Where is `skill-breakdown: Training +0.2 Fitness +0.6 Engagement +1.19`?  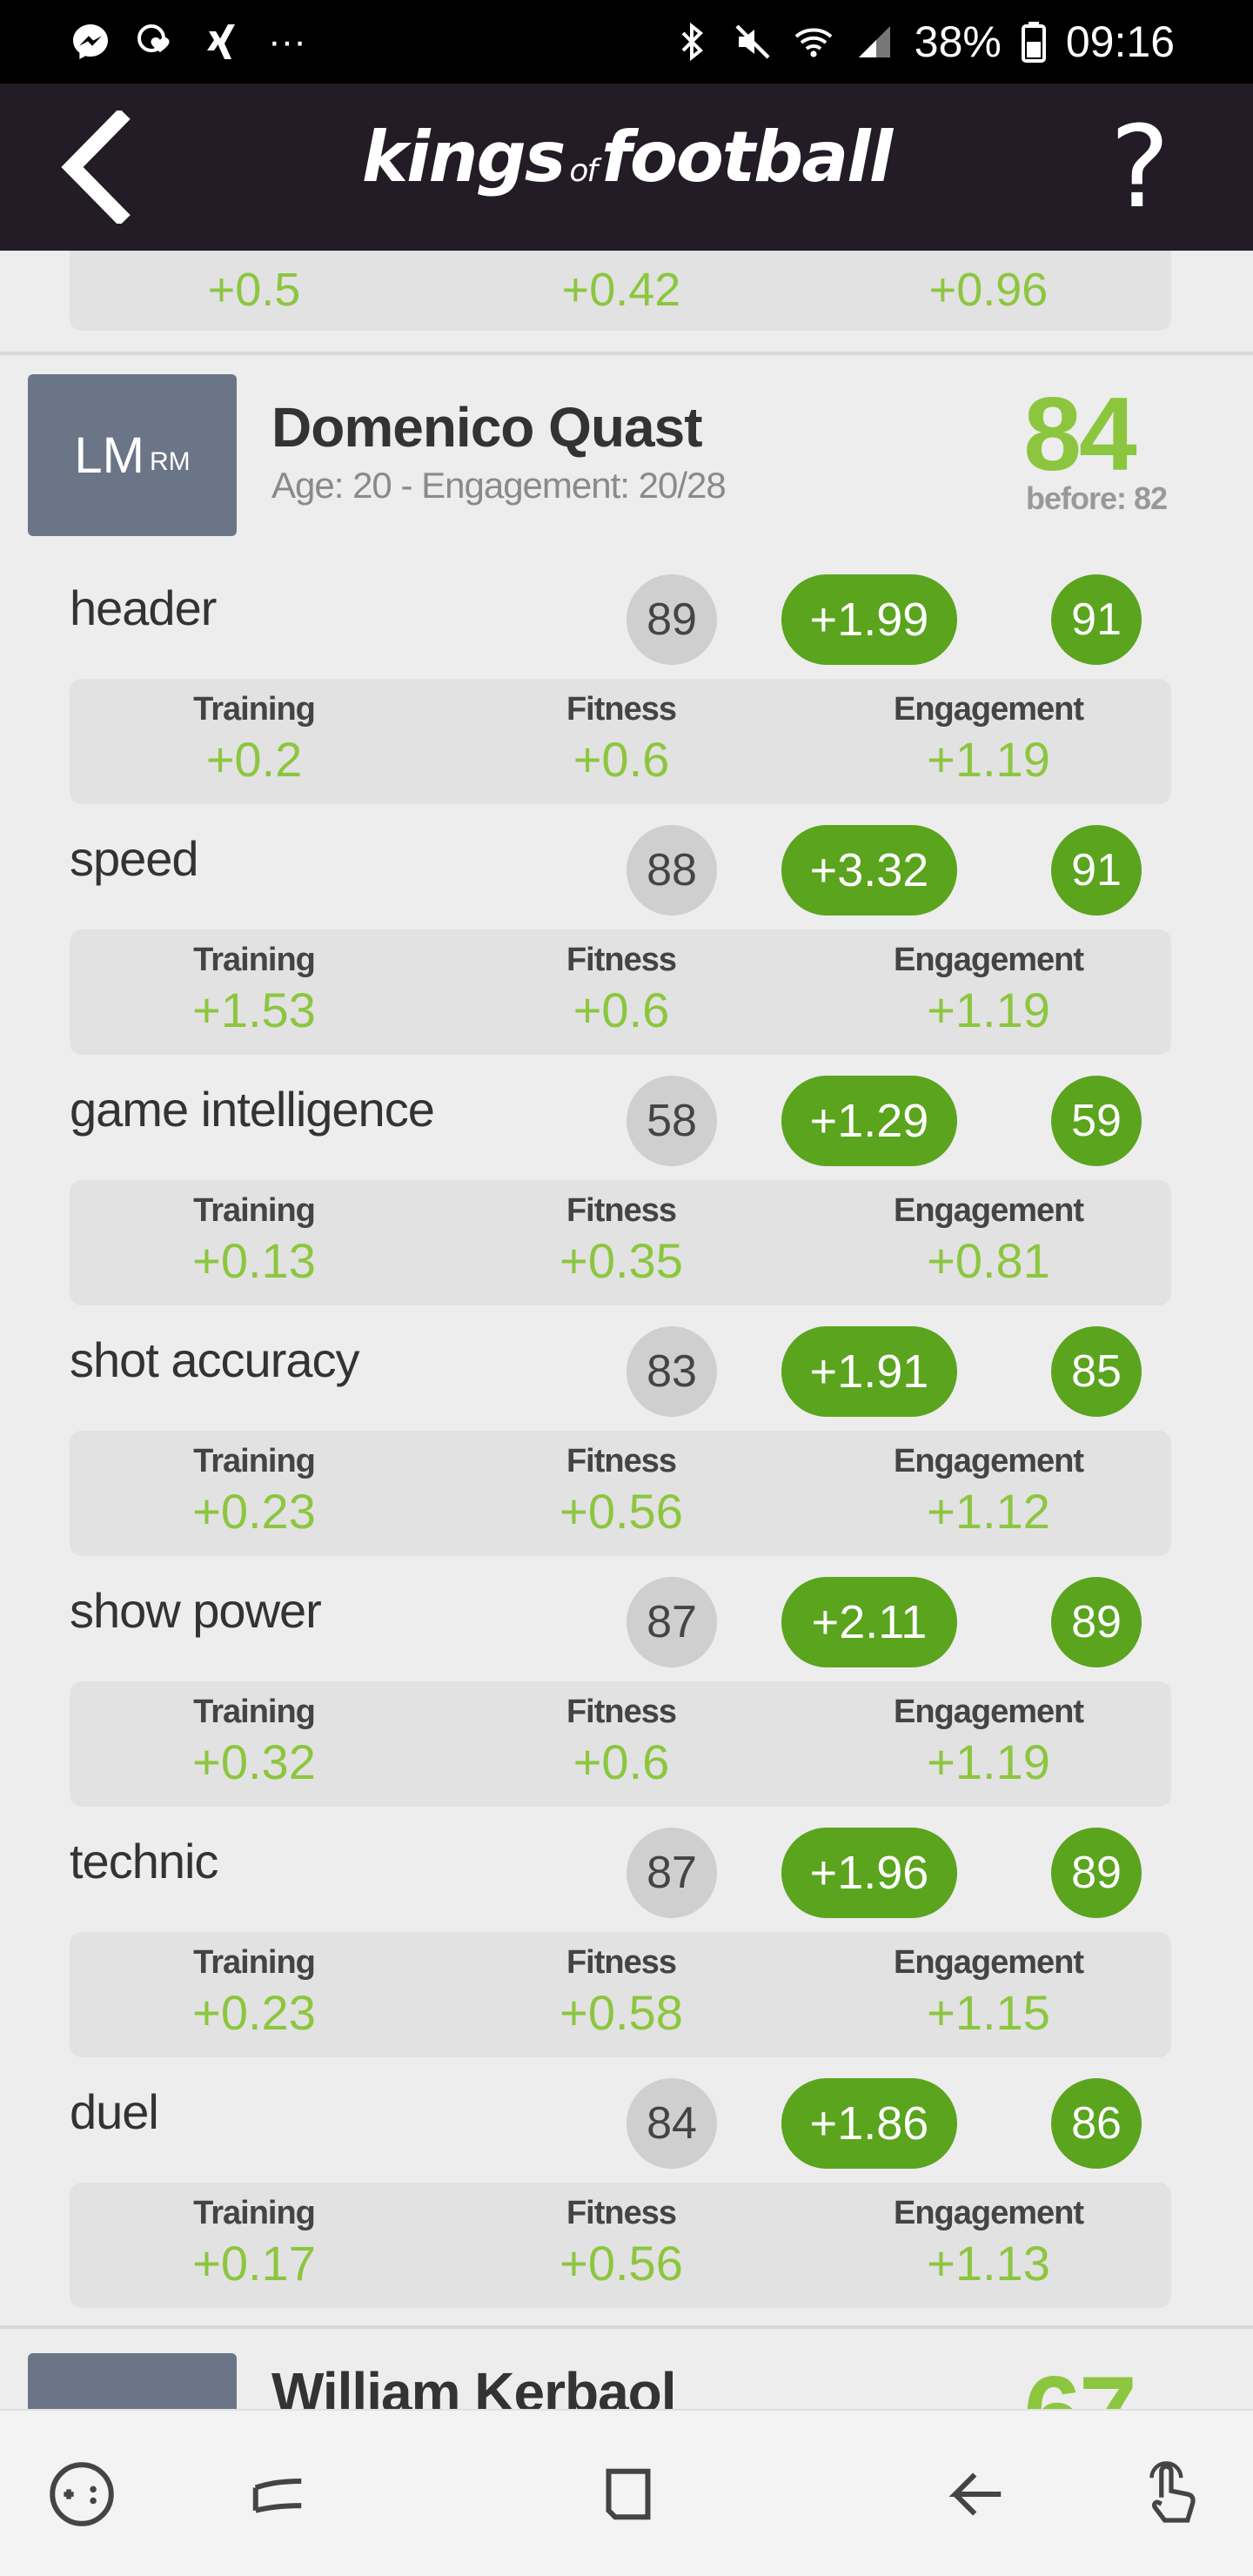
skill-breakdown: Training +0.2 Fitness +0.6 Engagement +1.19 is located at coordinates (621, 741).